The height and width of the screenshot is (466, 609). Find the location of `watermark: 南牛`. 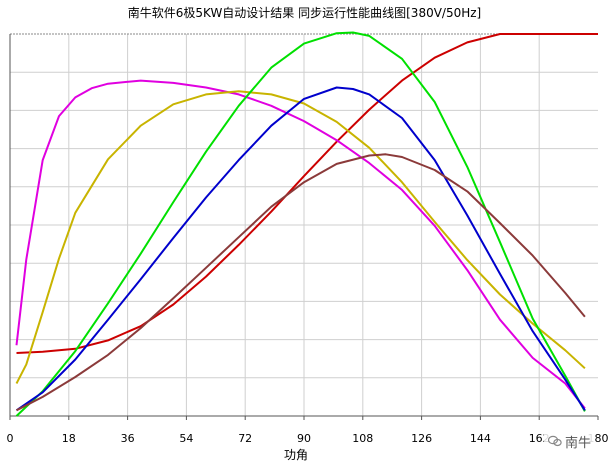

watermark: 南牛 is located at coordinates (570, 441).